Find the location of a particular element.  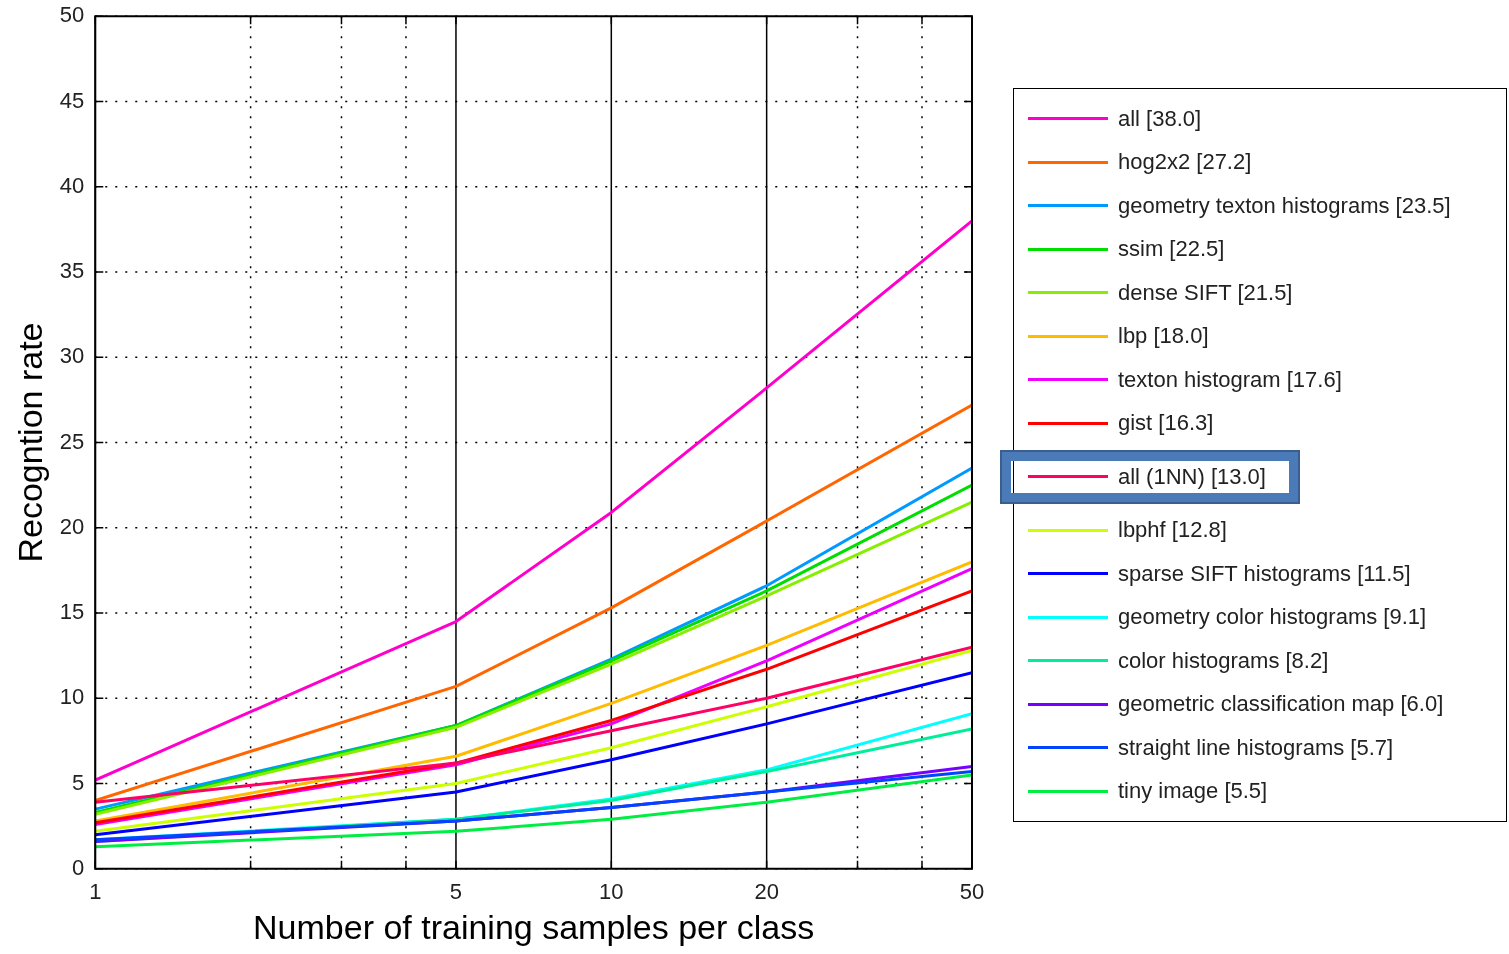

legend-label: all [38.0] is located at coordinates (1160, 118).